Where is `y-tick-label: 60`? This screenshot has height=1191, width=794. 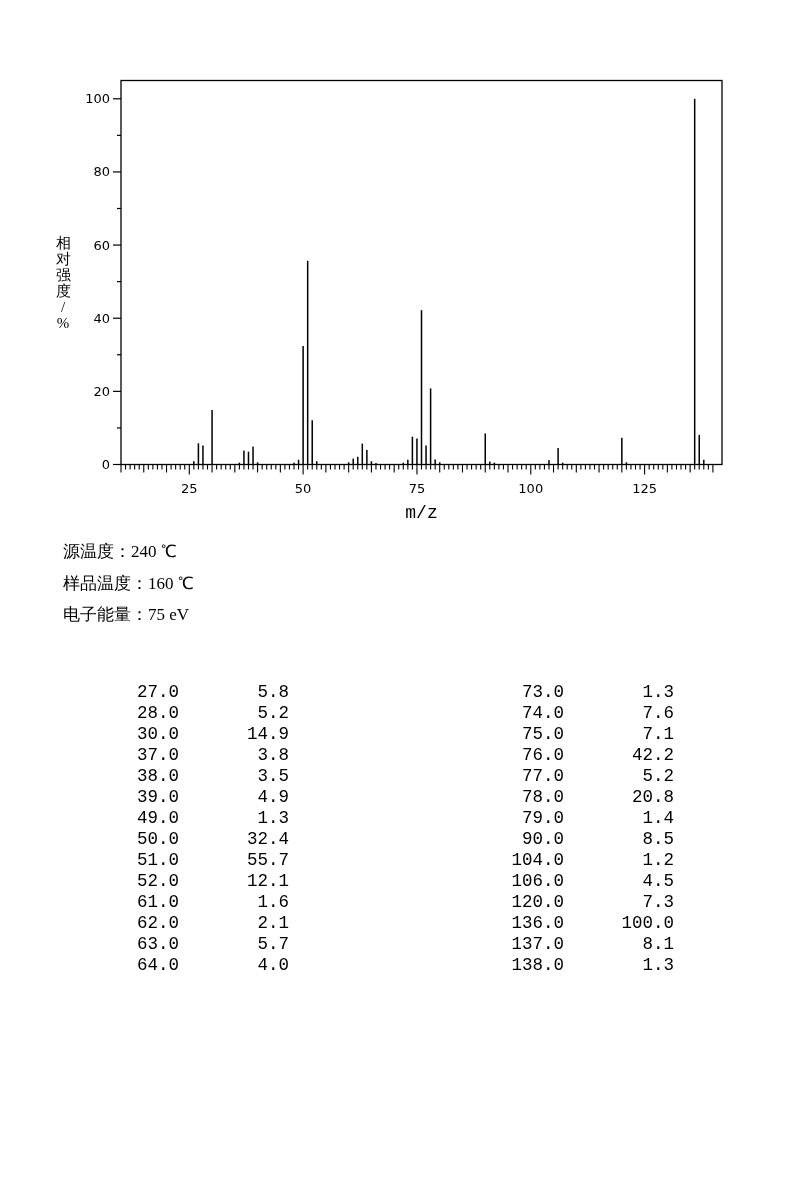 y-tick-label: 60 is located at coordinates (101, 245).